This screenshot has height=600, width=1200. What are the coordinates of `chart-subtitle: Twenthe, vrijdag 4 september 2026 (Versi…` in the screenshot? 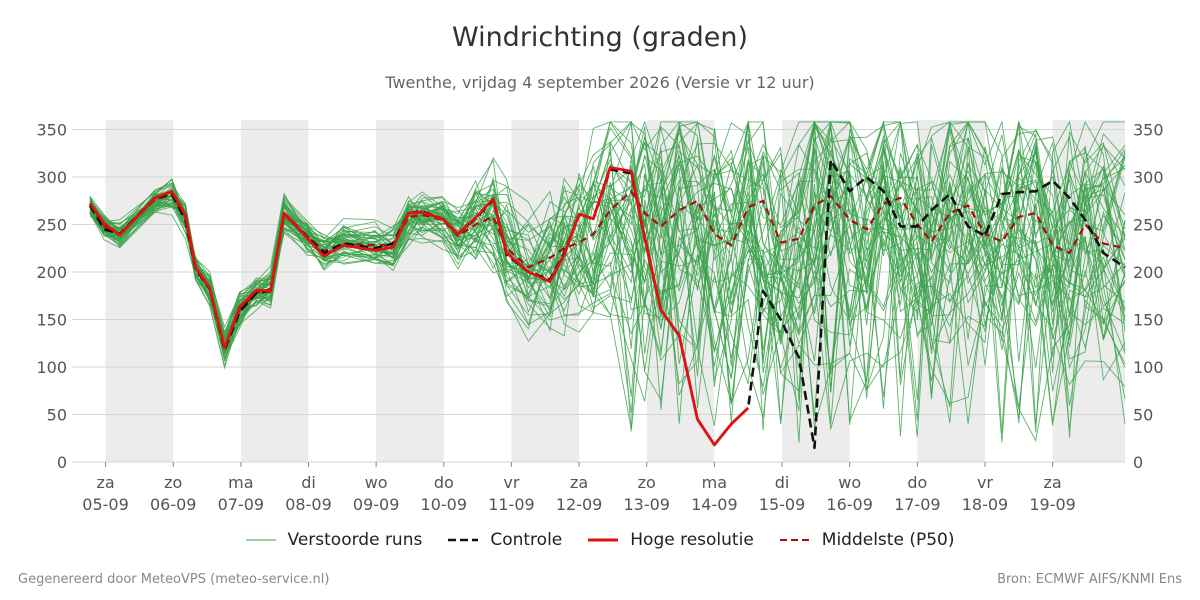 It's located at (600, 82).